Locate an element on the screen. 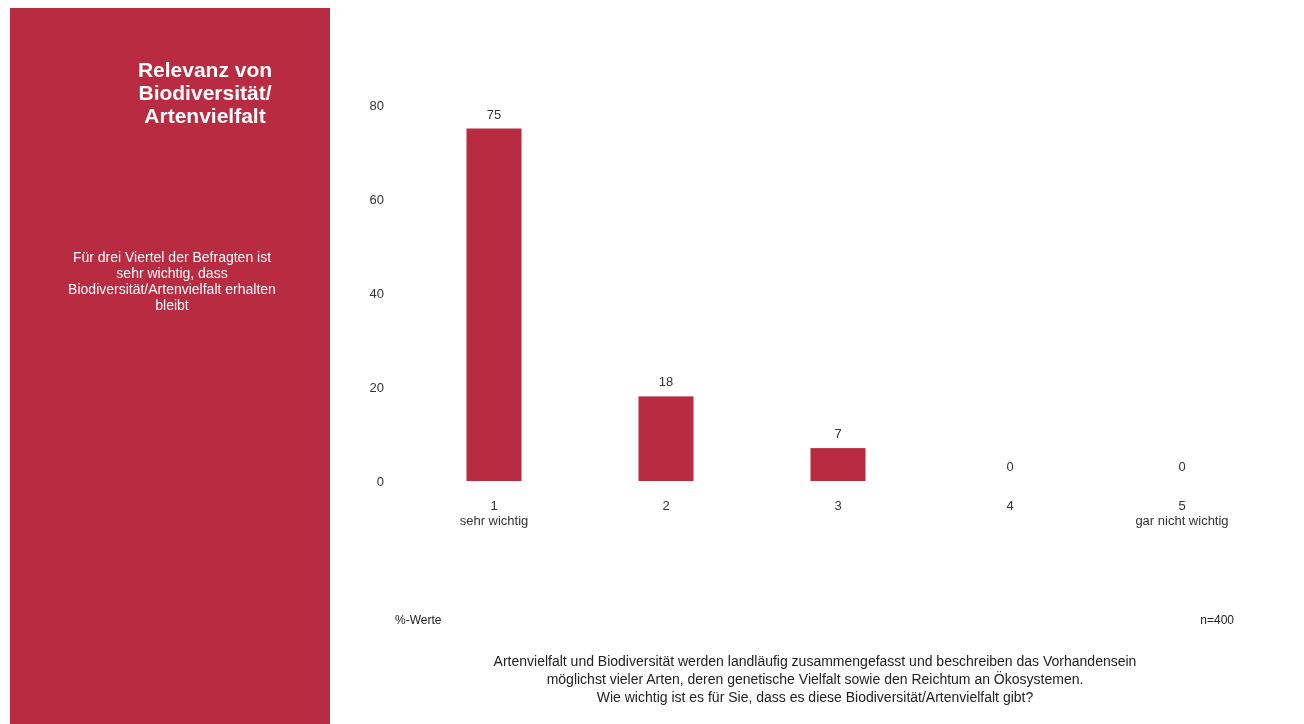  x-tick-label: 2 is located at coordinates (666, 505).